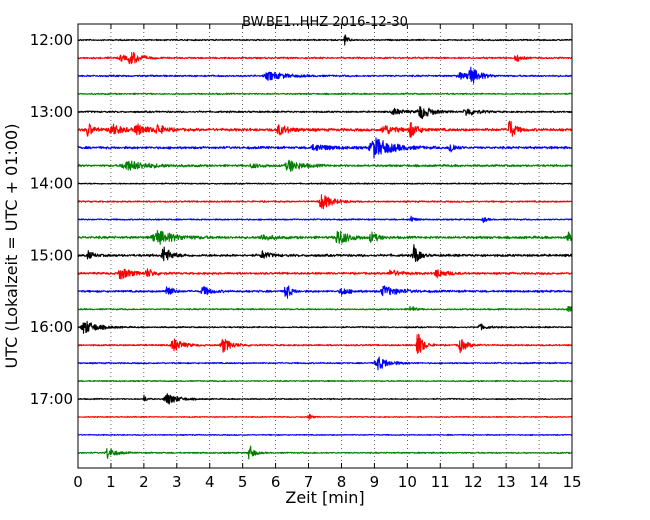  What do you see at coordinates (51, 327) in the screenshot?
I see `y-tick-label: 16:00` at bounding box center [51, 327].